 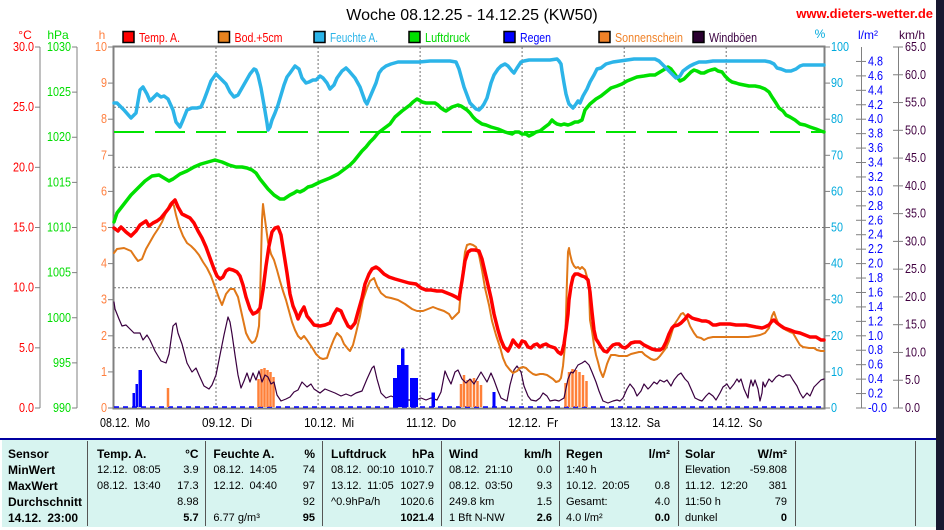 What do you see at coordinates (259, 38) in the screenshot?
I see `svg-text: Bod.+5cm` at bounding box center [259, 38].